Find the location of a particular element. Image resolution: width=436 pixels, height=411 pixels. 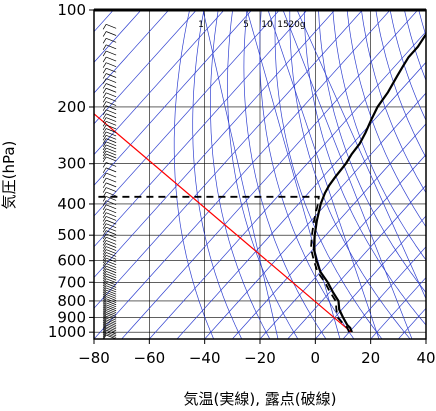

wind-barbs is located at coordinates (109, 181).